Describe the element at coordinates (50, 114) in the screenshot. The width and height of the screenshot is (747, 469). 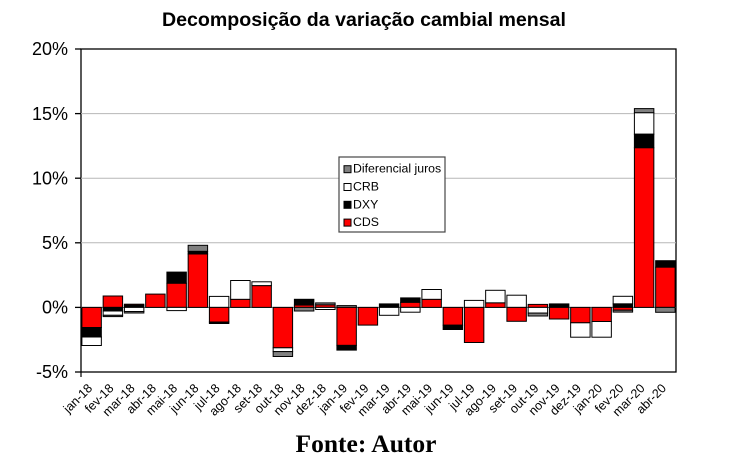
I see `svg-text: 15%` at that location.